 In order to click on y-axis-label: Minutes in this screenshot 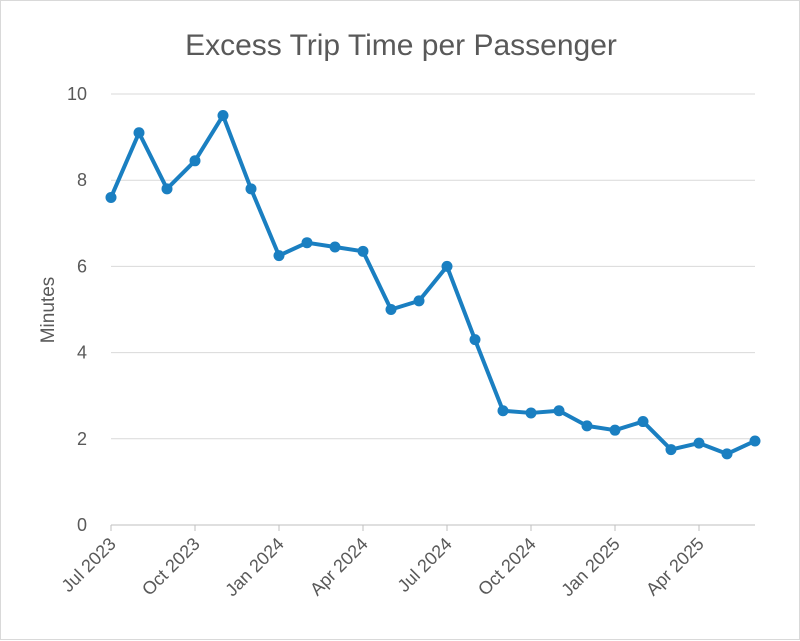, I will do `click(48, 310)`.